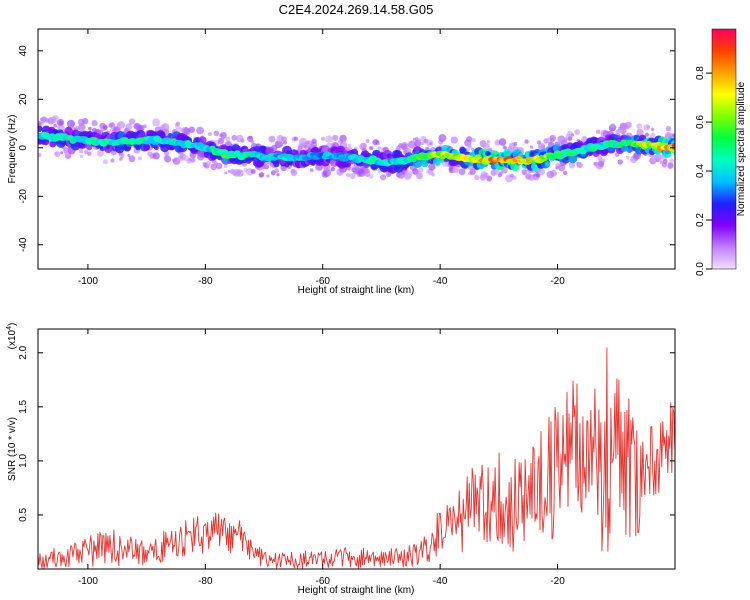 Image resolution: width=750 pixels, height=600 pixels. What do you see at coordinates (23, 51) in the screenshot?
I see `y-tick-label: 40` at bounding box center [23, 51].